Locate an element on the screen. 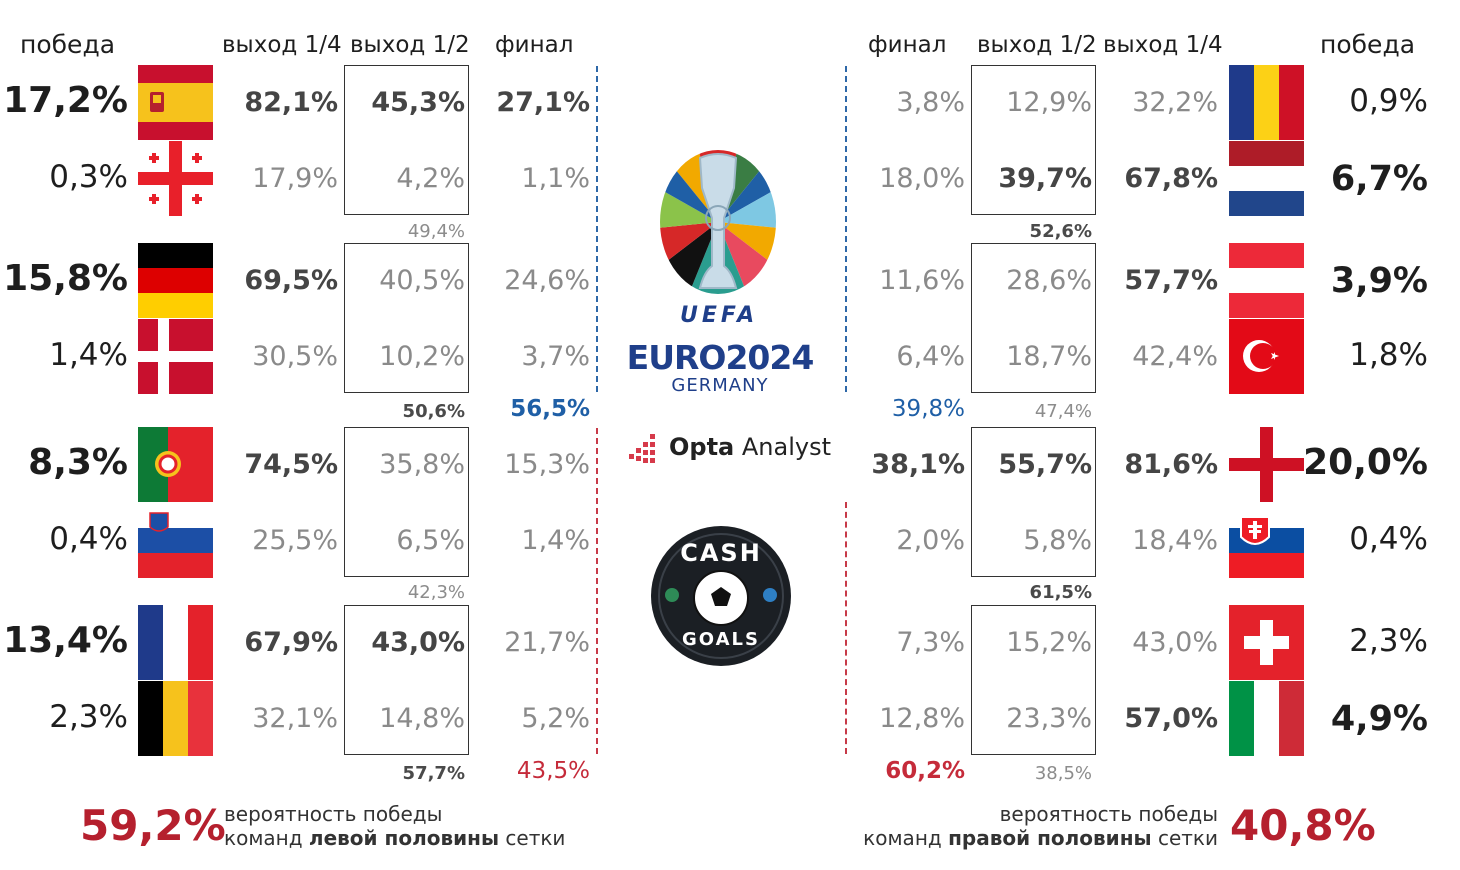 This screenshot has width=1460, height=870. left-pair-4: 57,7% is located at coordinates (433, 773).